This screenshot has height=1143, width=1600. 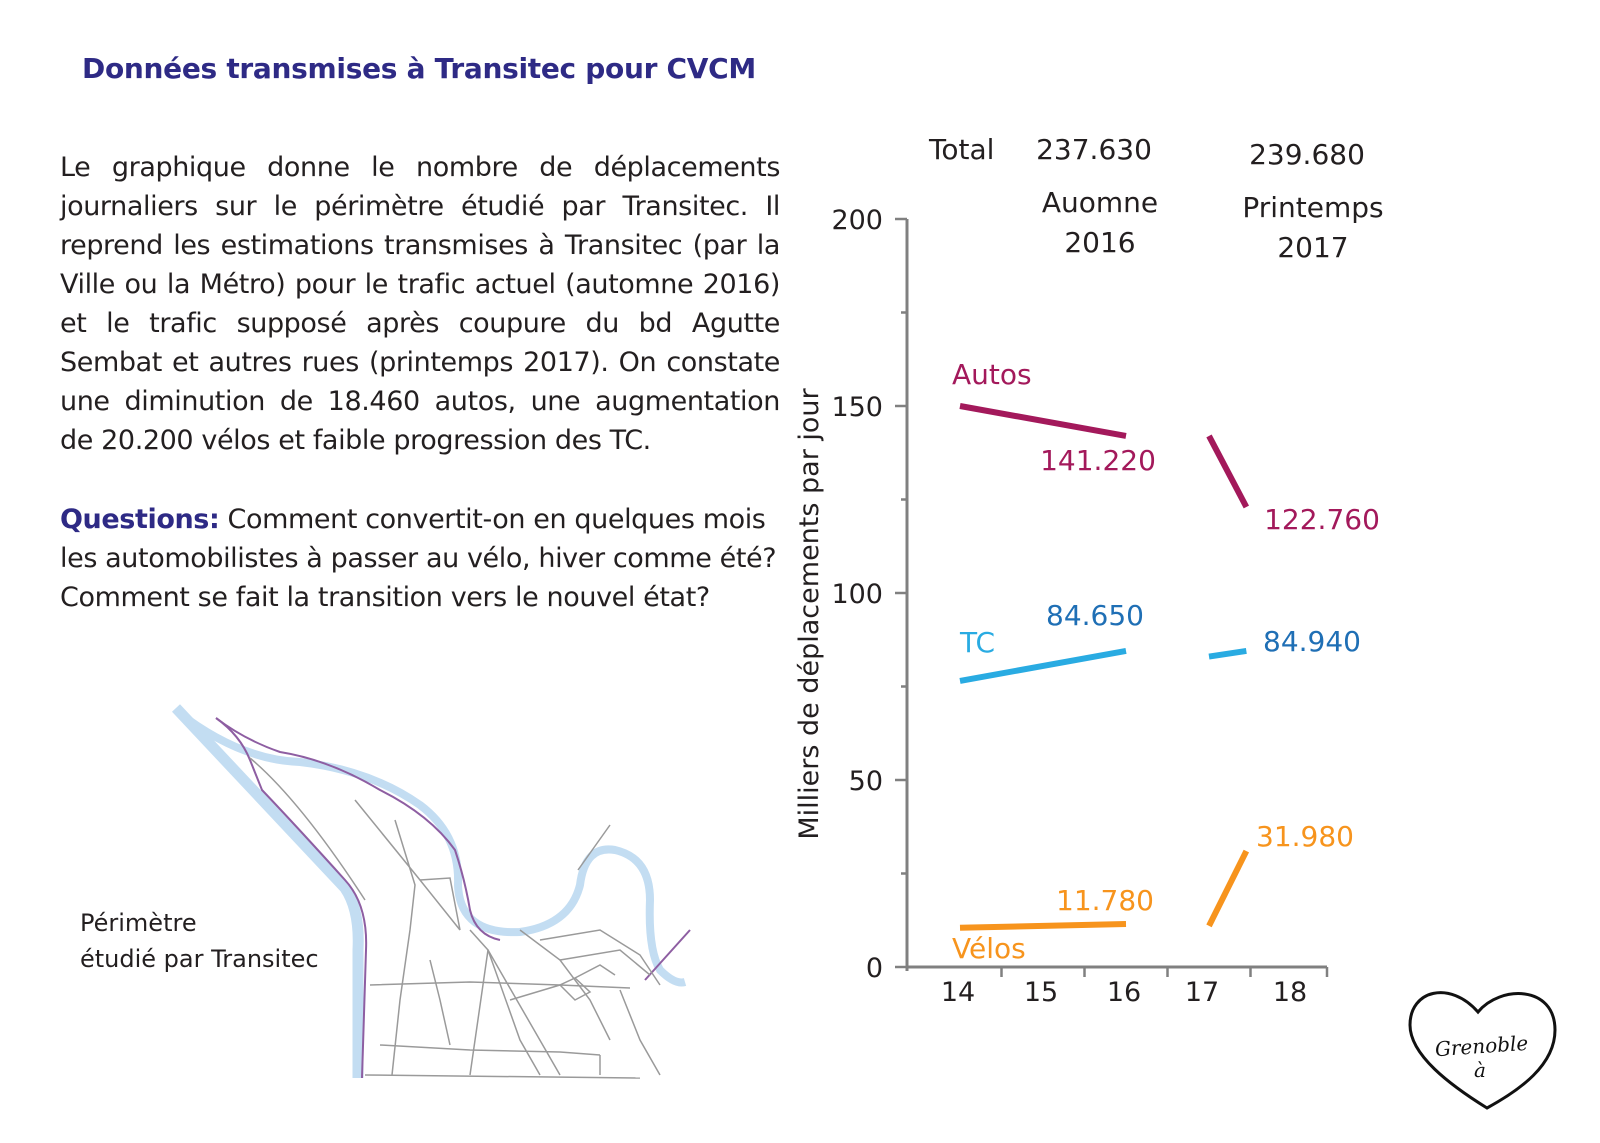 What do you see at coordinates (866, 781) in the screenshot?
I see `y-tick-label: 50` at bounding box center [866, 781].